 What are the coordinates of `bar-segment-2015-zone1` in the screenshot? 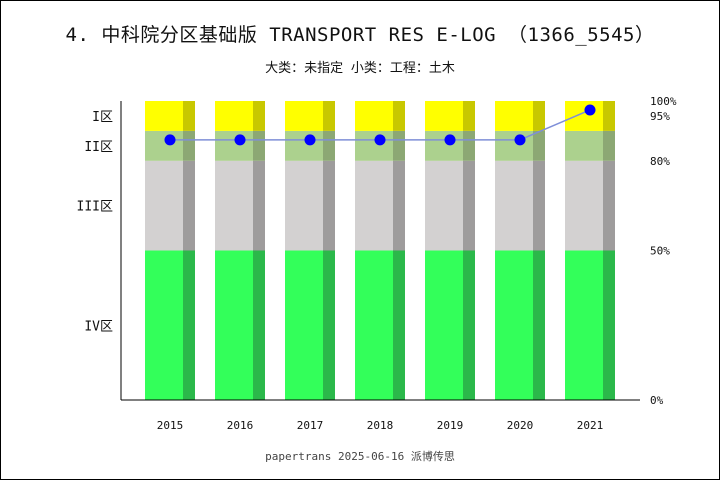 It's located at (164, 116).